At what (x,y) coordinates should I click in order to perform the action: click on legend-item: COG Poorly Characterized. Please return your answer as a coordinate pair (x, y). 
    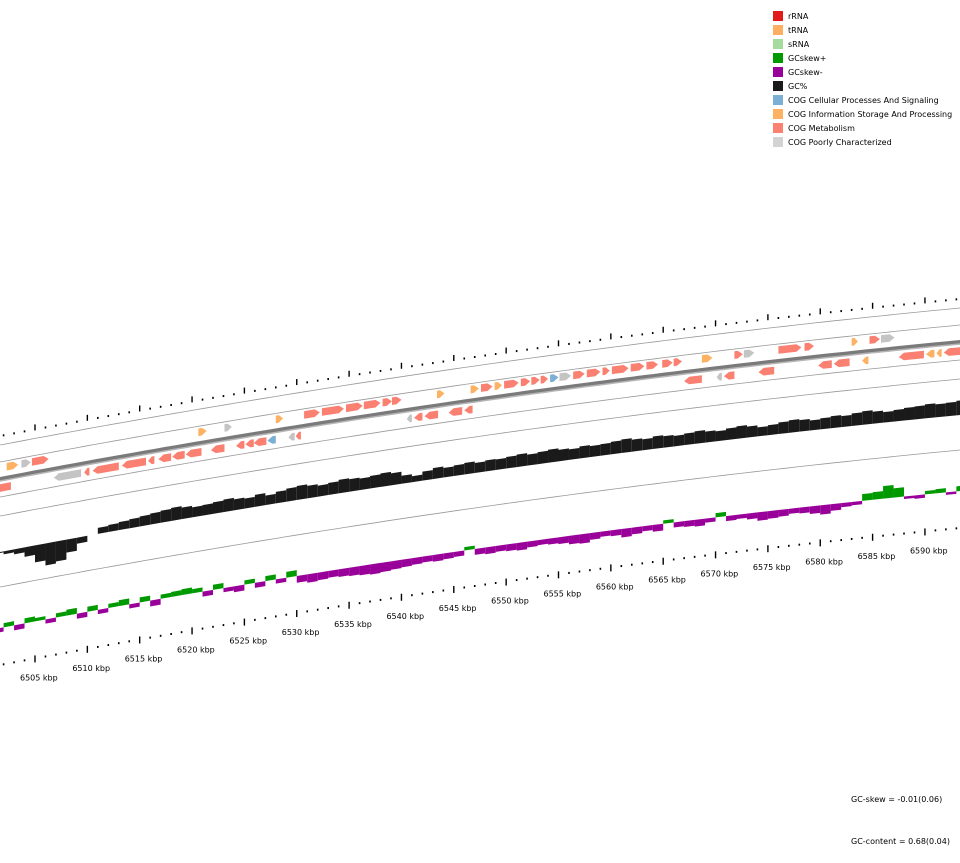
    Looking at the image, I should click on (862, 142).